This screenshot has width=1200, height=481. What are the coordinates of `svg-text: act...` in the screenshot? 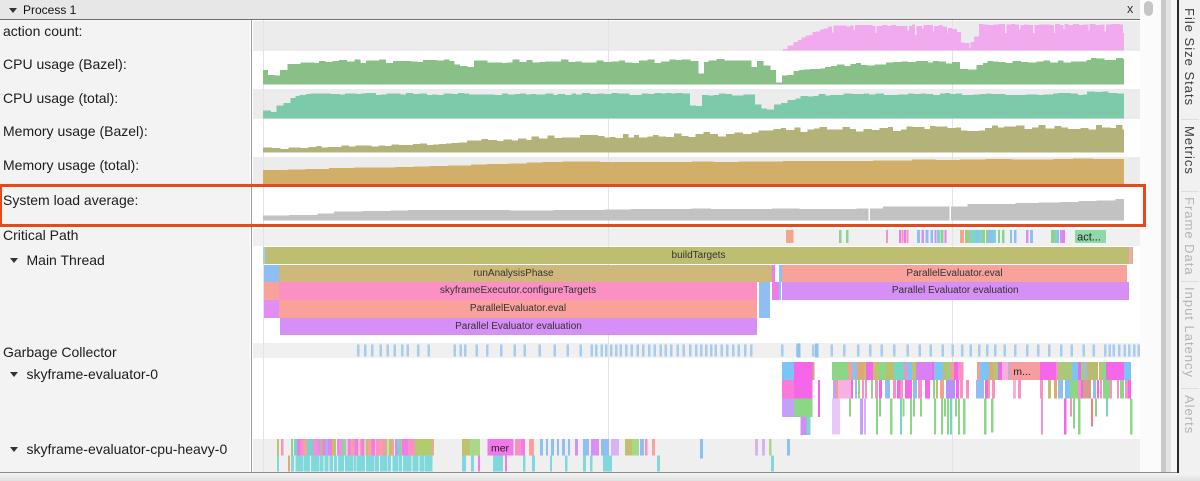 It's located at (1089, 238).